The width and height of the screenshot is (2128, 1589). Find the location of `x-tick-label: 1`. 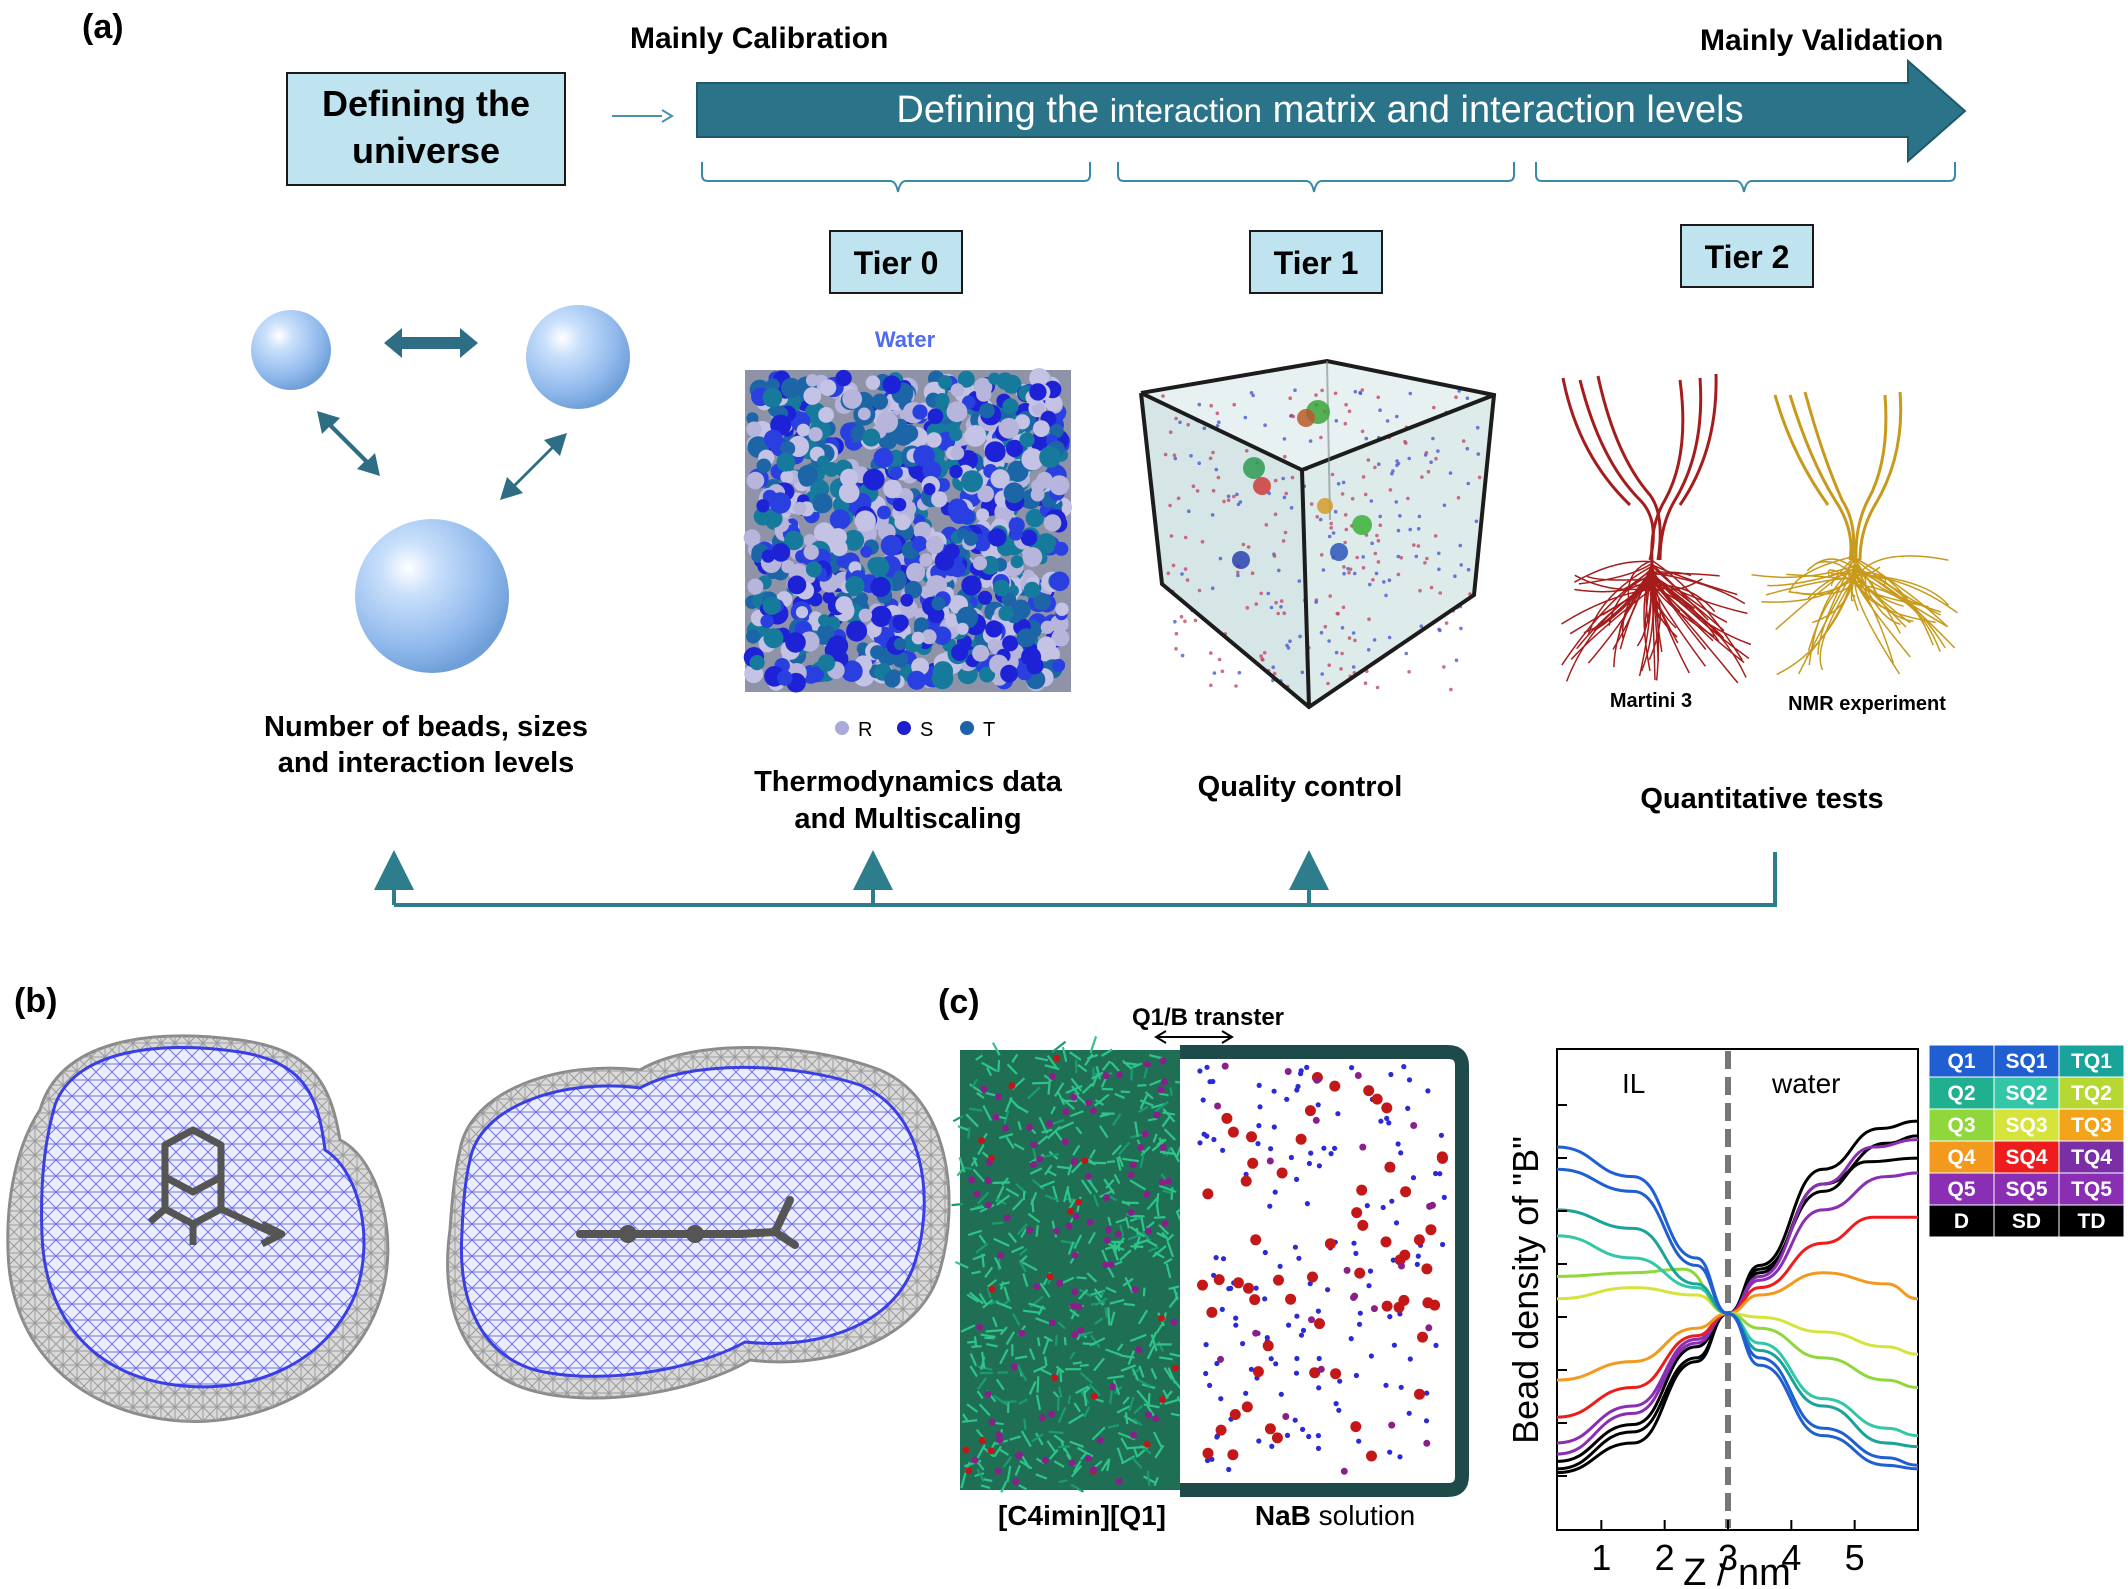

x-tick-label: 1 is located at coordinates (1601, 1557).